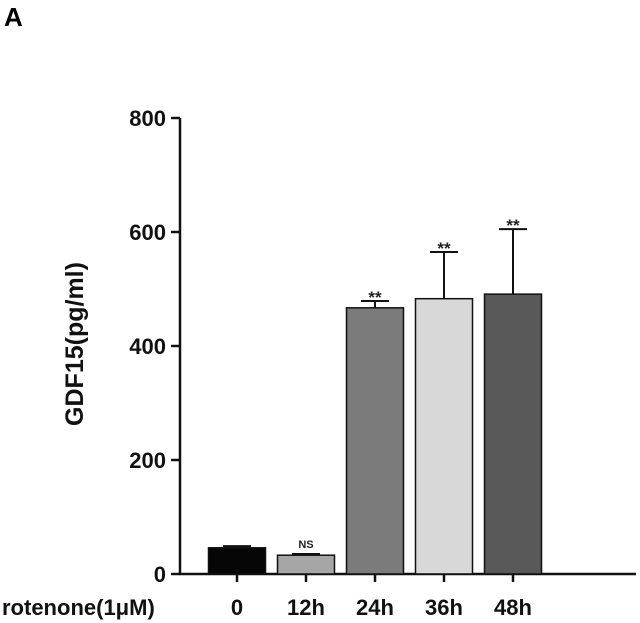 This screenshot has height=623, width=640. I want to click on y-tick-label: 200, so click(147, 460).